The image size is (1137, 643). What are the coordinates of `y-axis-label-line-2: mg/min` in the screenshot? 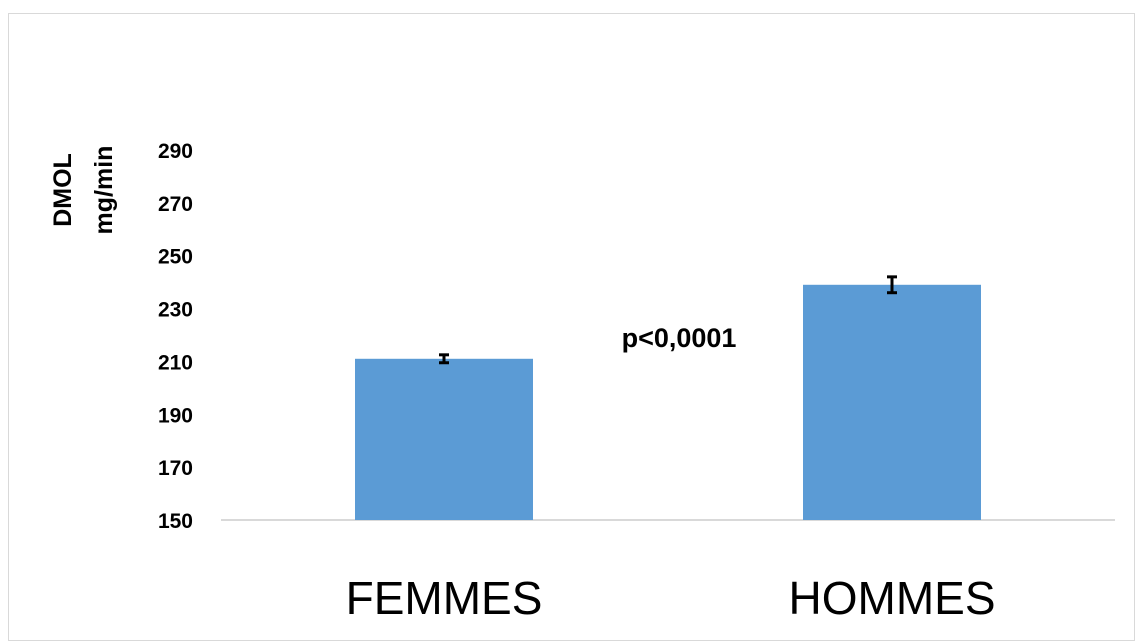 It's located at (104, 190).